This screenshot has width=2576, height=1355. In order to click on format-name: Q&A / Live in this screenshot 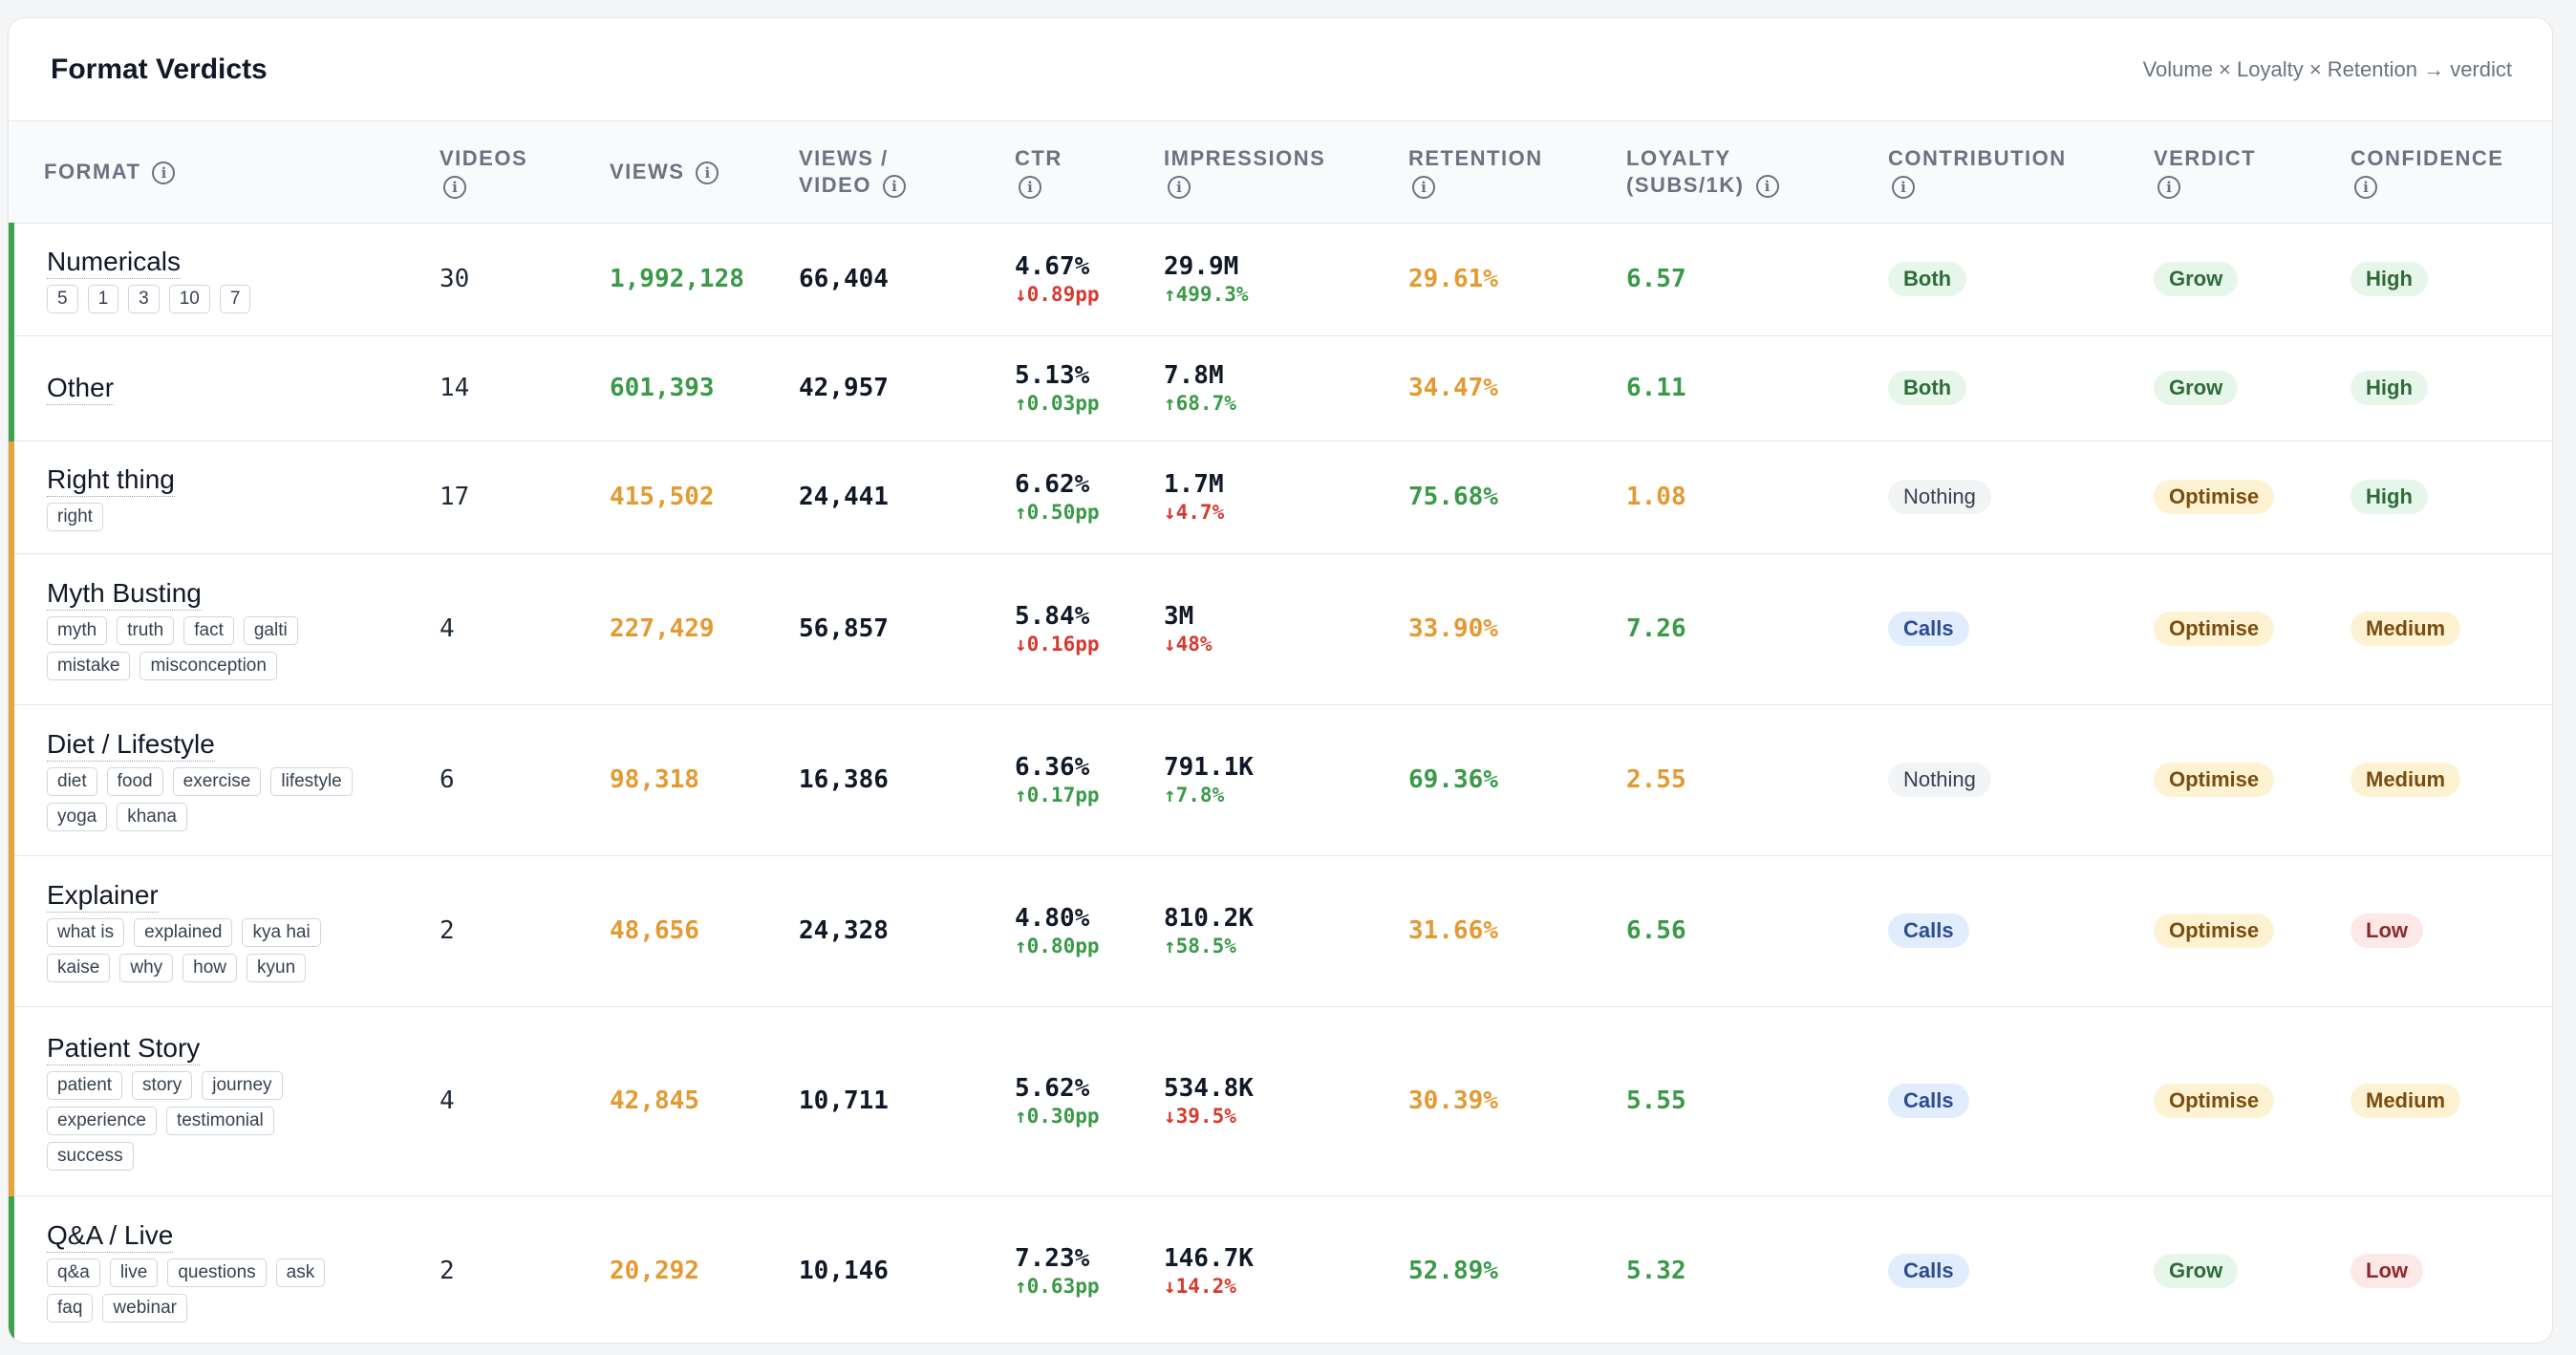, I will do `click(110, 1236)`.